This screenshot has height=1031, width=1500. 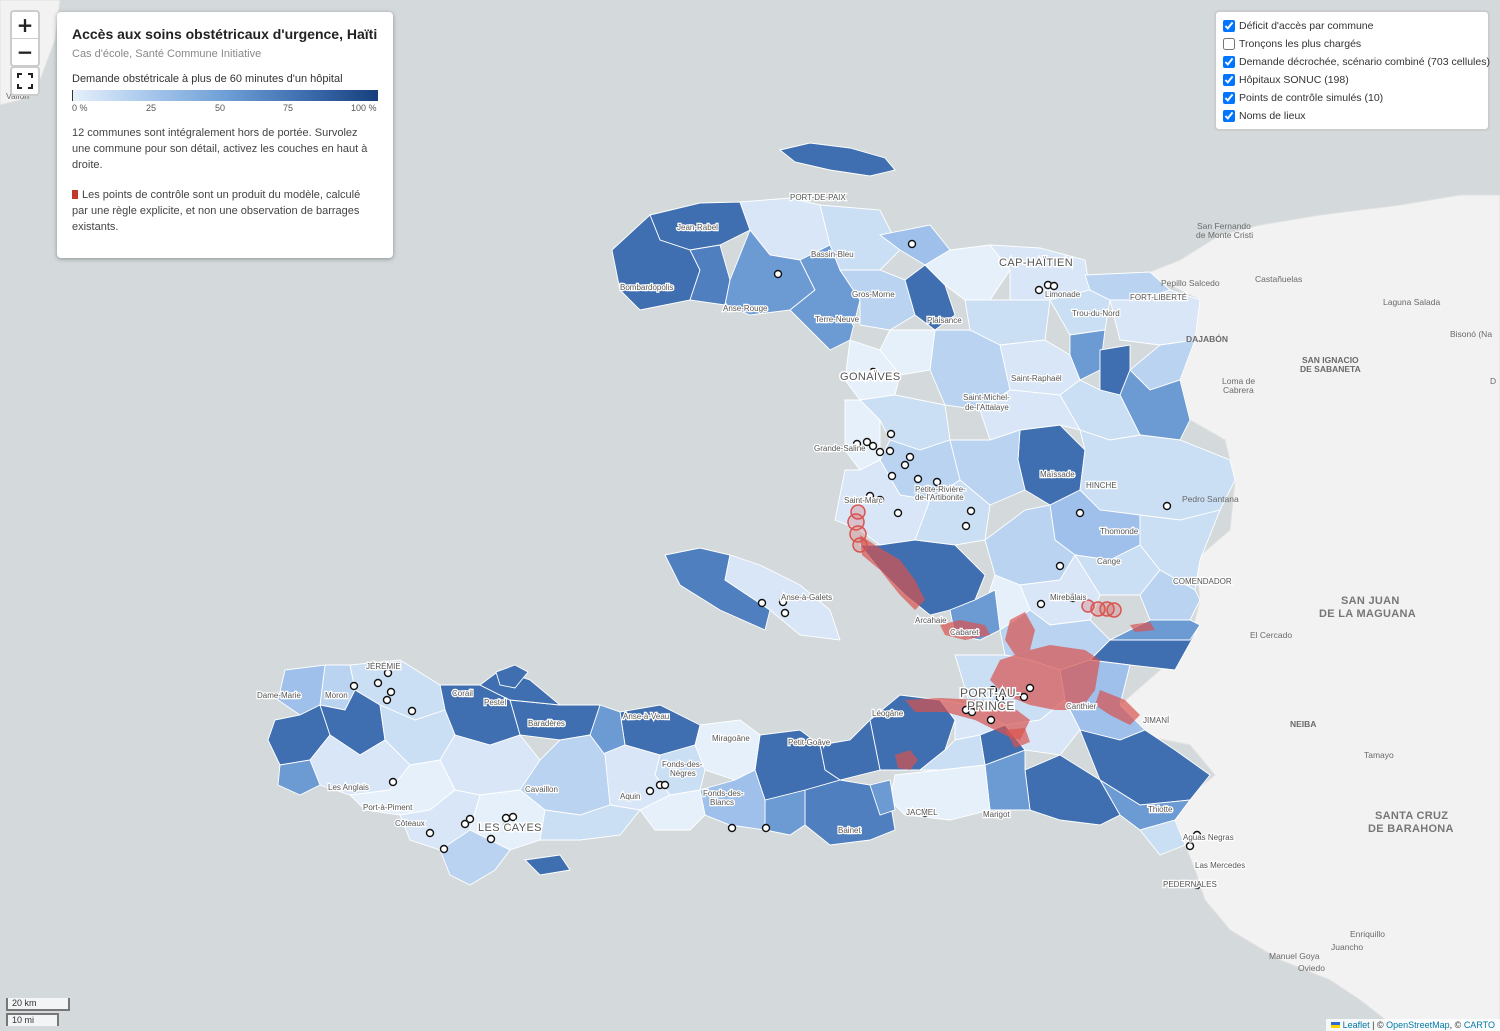 I want to click on layer-checkbox-controle, so click(x=1229, y=98).